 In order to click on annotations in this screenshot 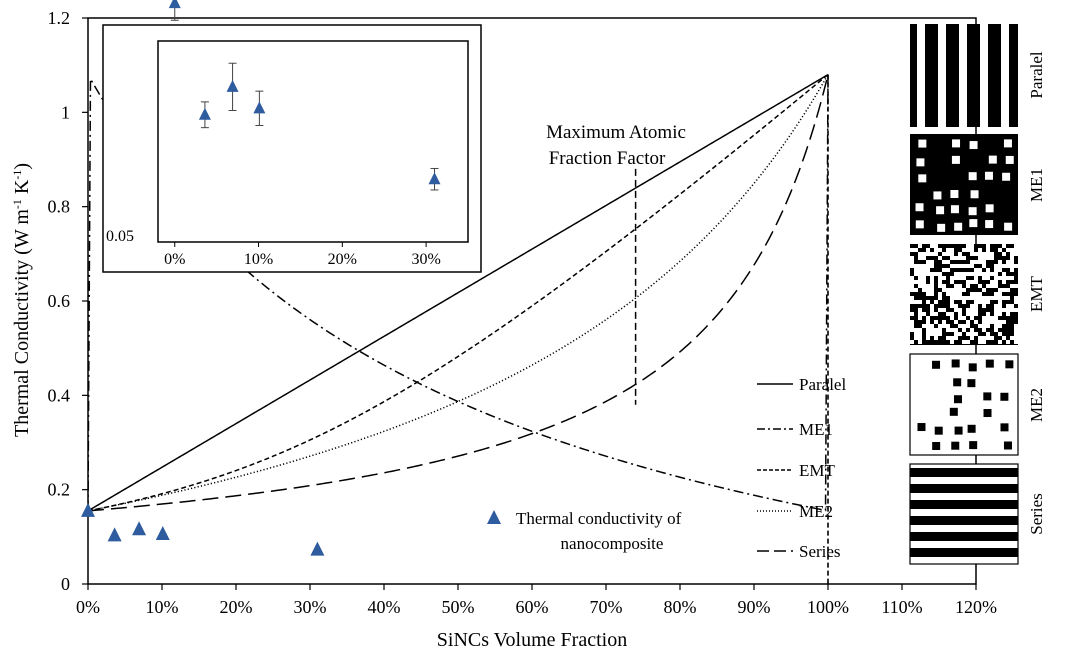, I will do `click(731, 329)`.